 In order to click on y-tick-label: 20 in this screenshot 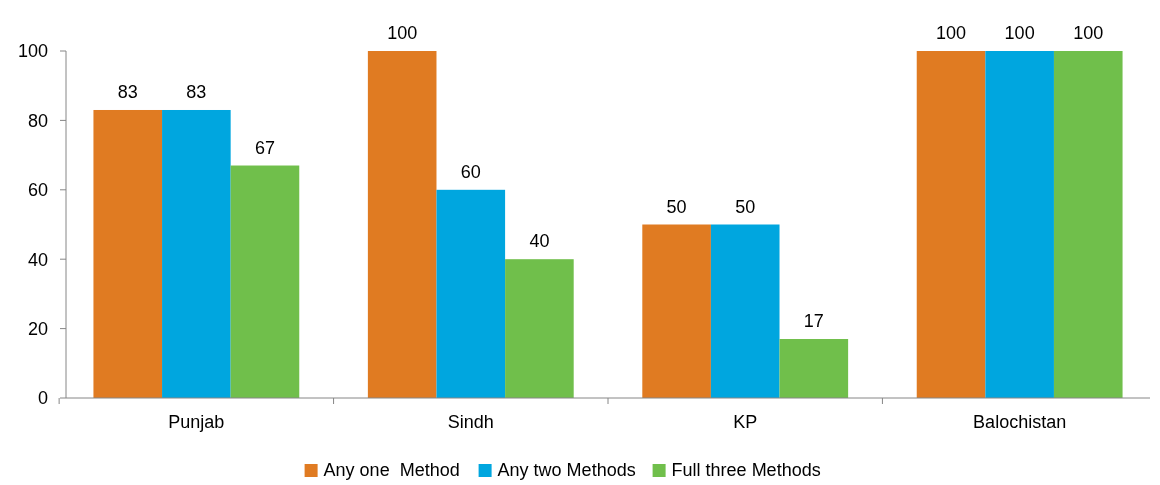, I will do `click(37, 328)`.